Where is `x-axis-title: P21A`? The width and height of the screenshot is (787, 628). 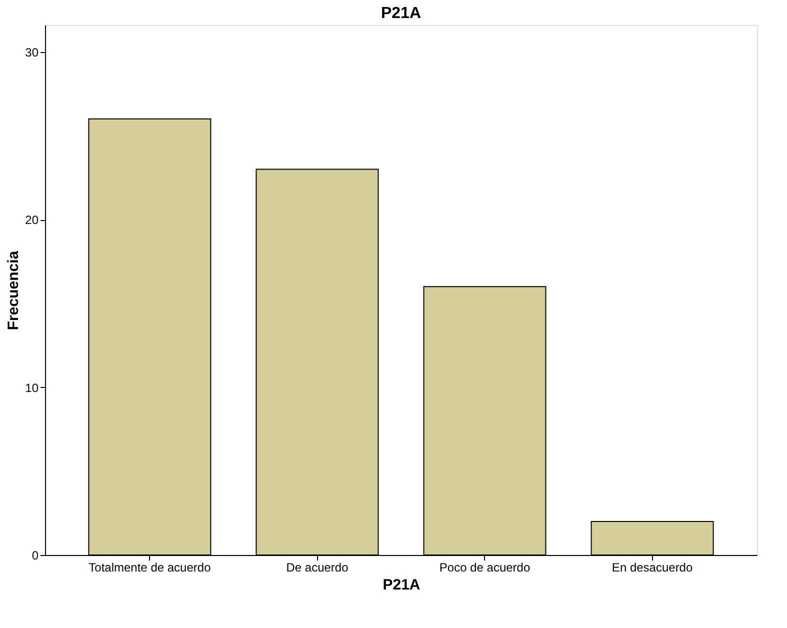 x-axis-title: P21A is located at coordinates (401, 585).